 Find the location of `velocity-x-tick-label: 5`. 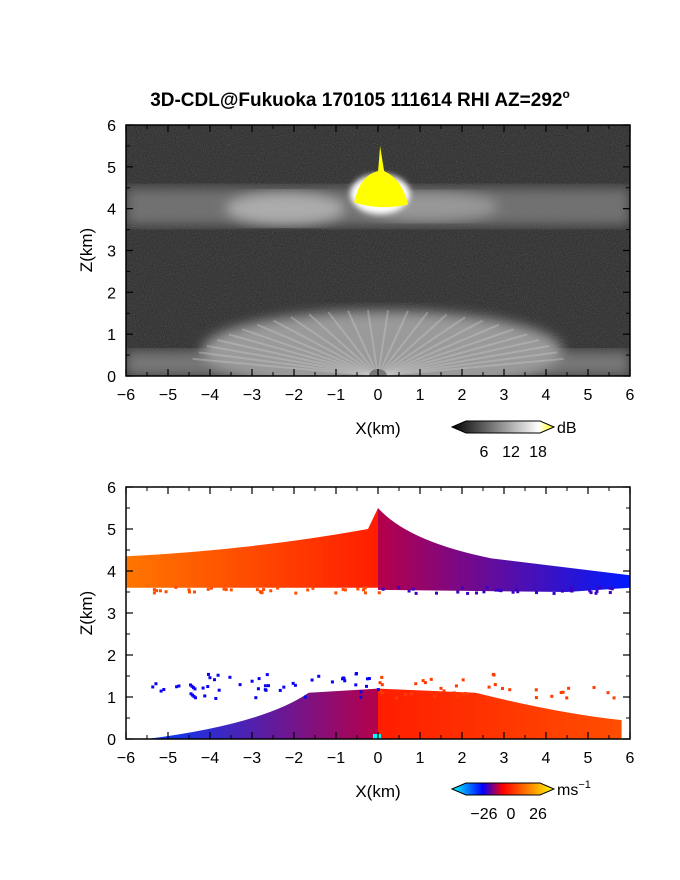

velocity-x-tick-label: 5 is located at coordinates (588, 758).